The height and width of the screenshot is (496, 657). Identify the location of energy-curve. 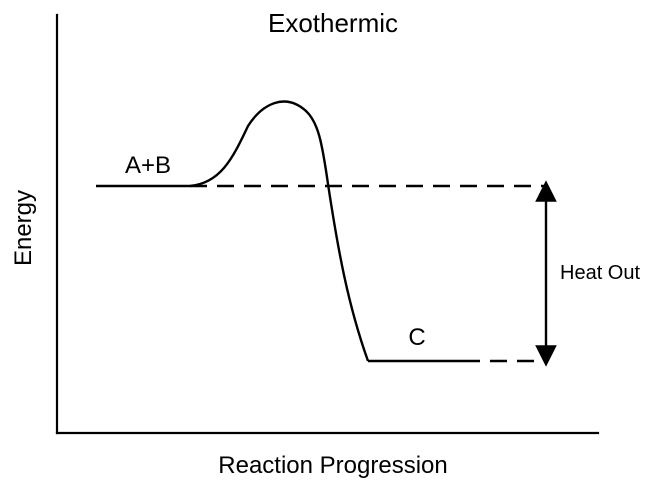
(279, 231).